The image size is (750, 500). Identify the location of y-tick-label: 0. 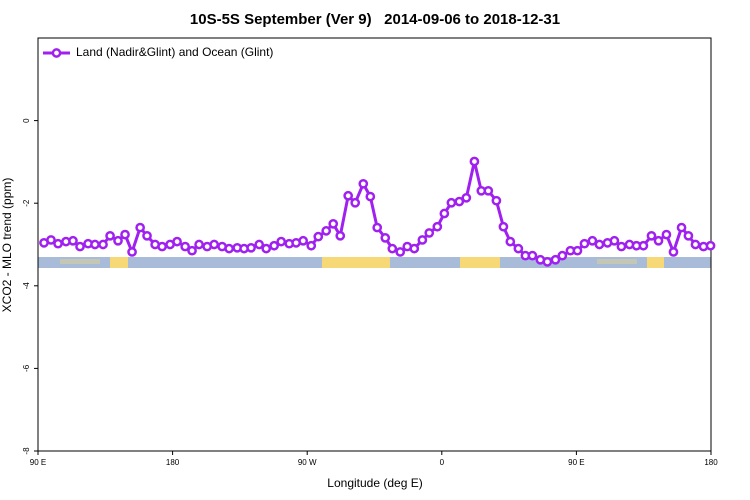
(26, 120).